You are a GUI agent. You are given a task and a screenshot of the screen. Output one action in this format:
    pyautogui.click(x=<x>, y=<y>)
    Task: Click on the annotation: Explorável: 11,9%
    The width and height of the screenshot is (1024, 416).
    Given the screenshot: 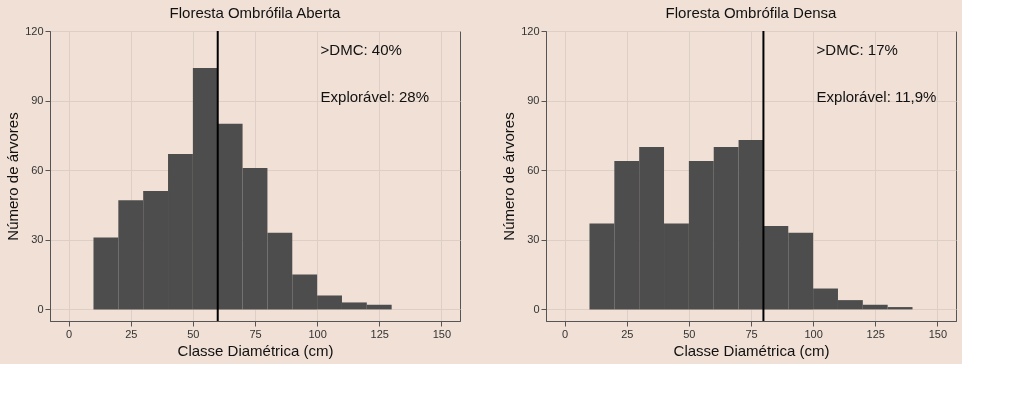 What is the action you would take?
    pyautogui.click(x=876, y=96)
    